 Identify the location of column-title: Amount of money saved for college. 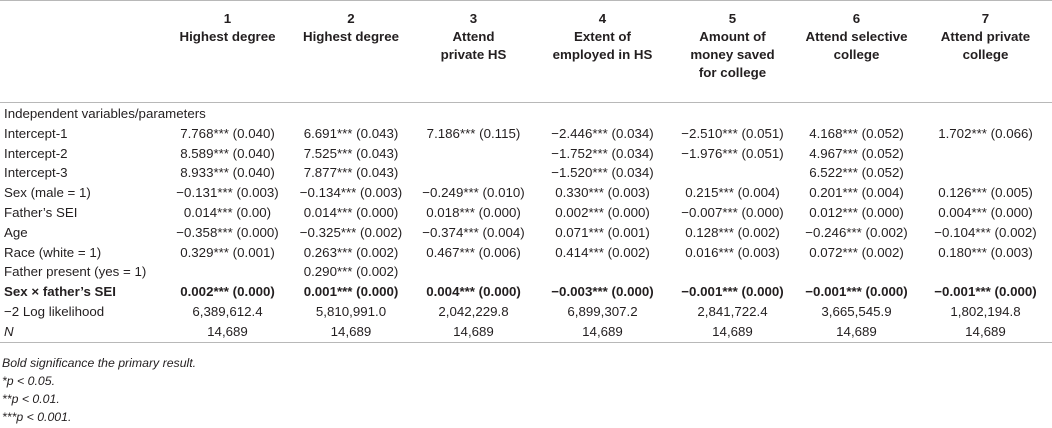
(732, 54).